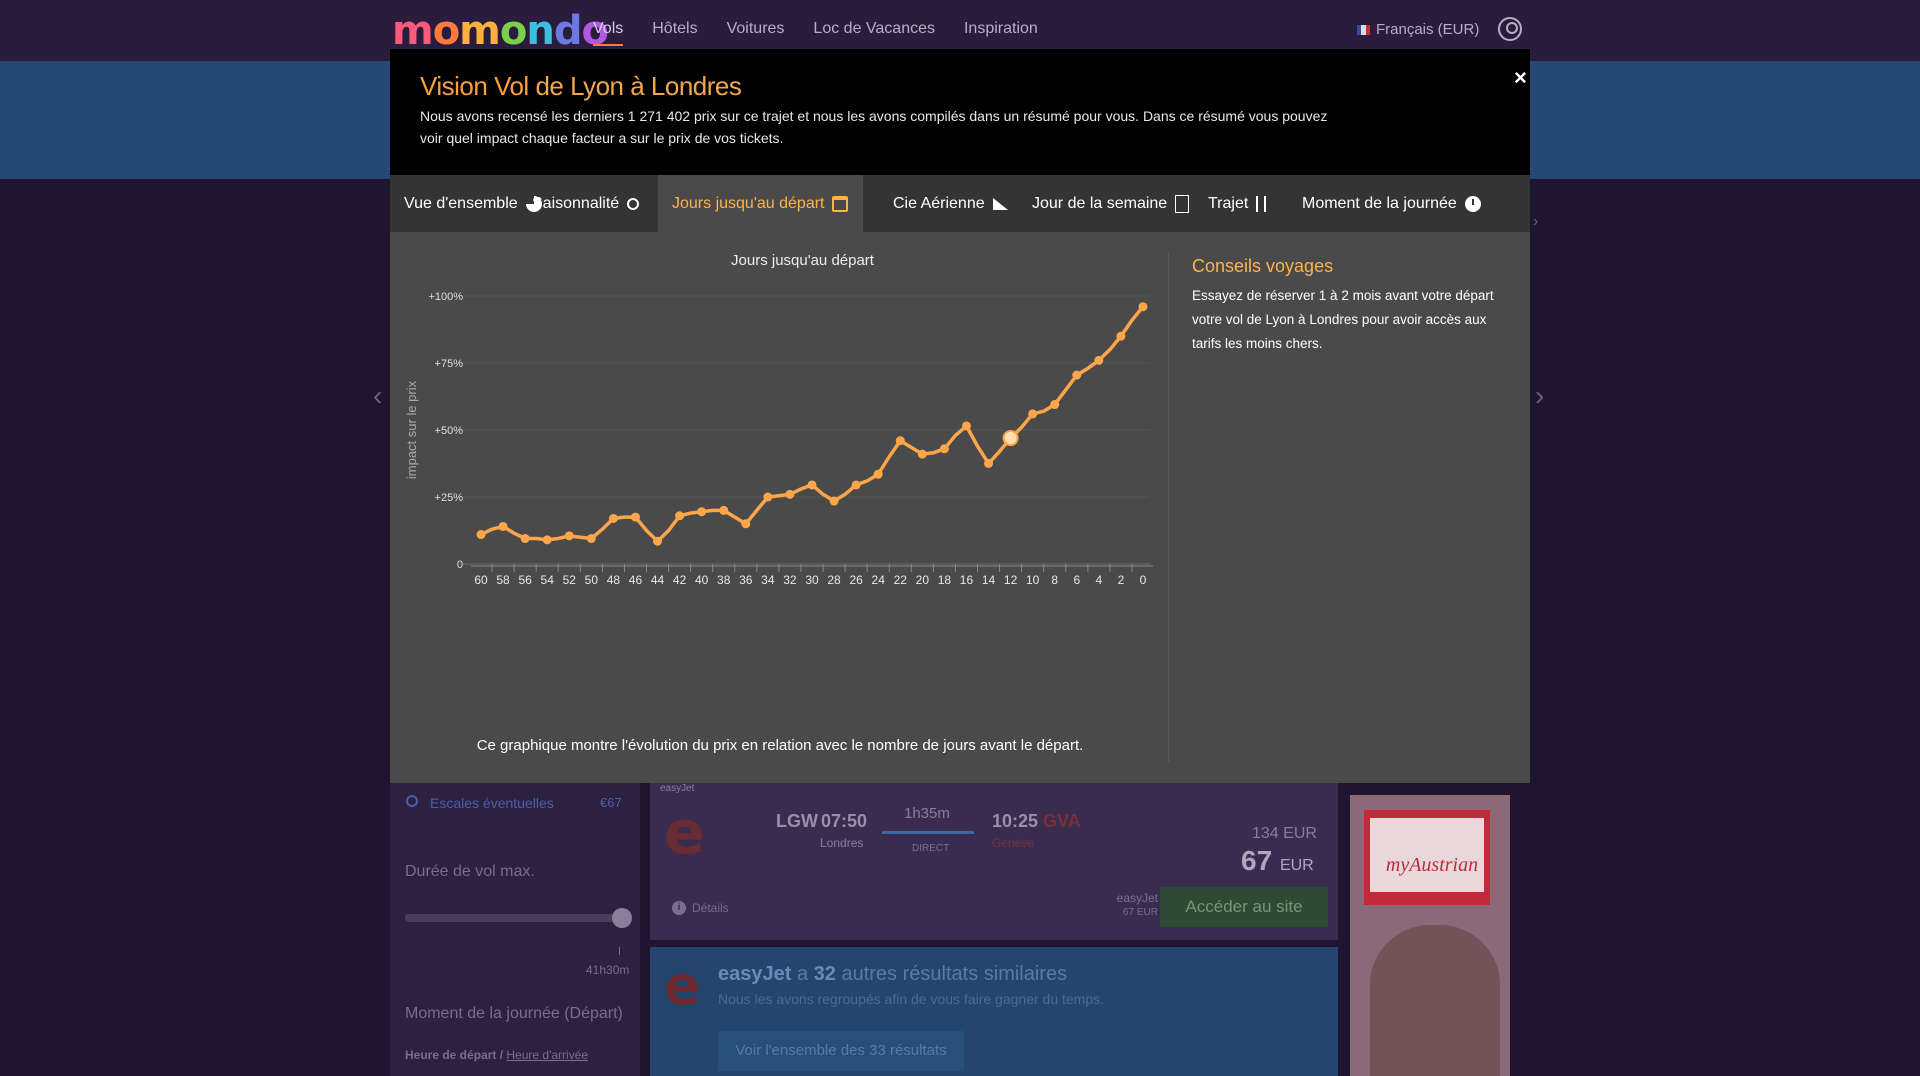  I want to click on clock-icon, so click(1472, 203).